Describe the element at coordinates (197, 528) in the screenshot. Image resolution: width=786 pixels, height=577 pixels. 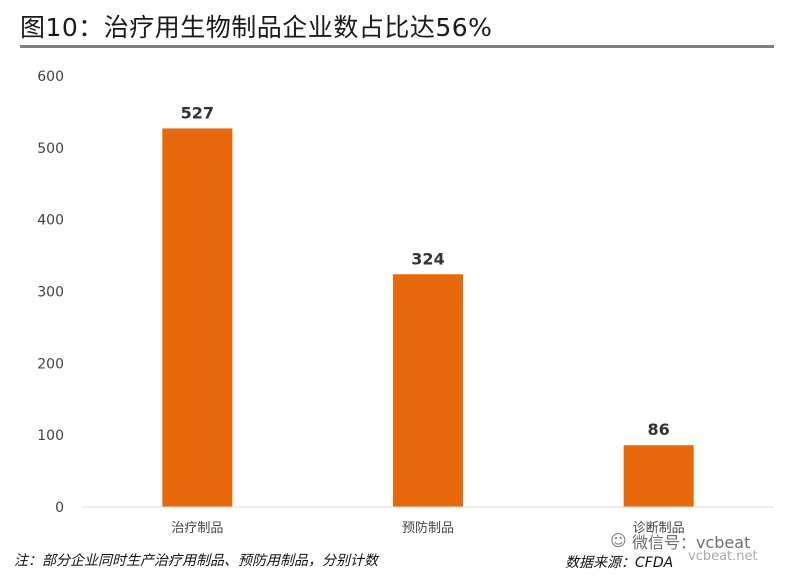
I see `x-tick-label: 治疗制品` at that location.